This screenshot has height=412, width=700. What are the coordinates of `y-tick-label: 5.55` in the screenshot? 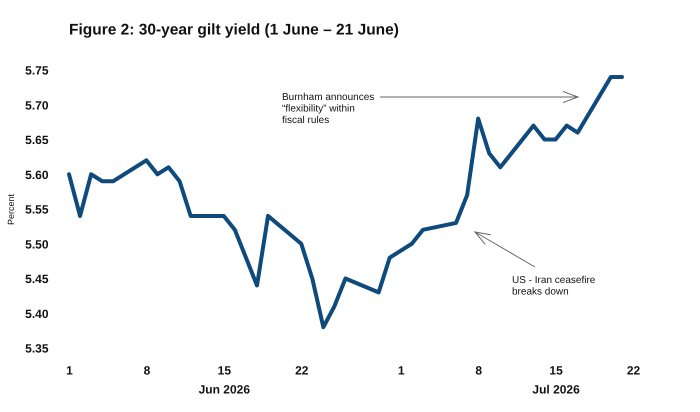 It's located at (37, 209).